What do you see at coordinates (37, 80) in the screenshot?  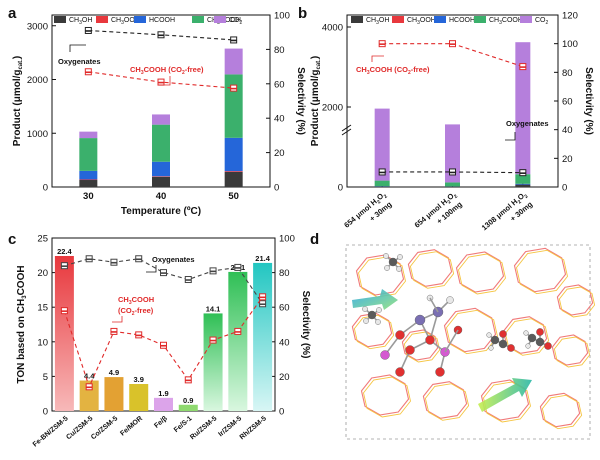 I see `y-tick-label: 2000` at bounding box center [37, 80].